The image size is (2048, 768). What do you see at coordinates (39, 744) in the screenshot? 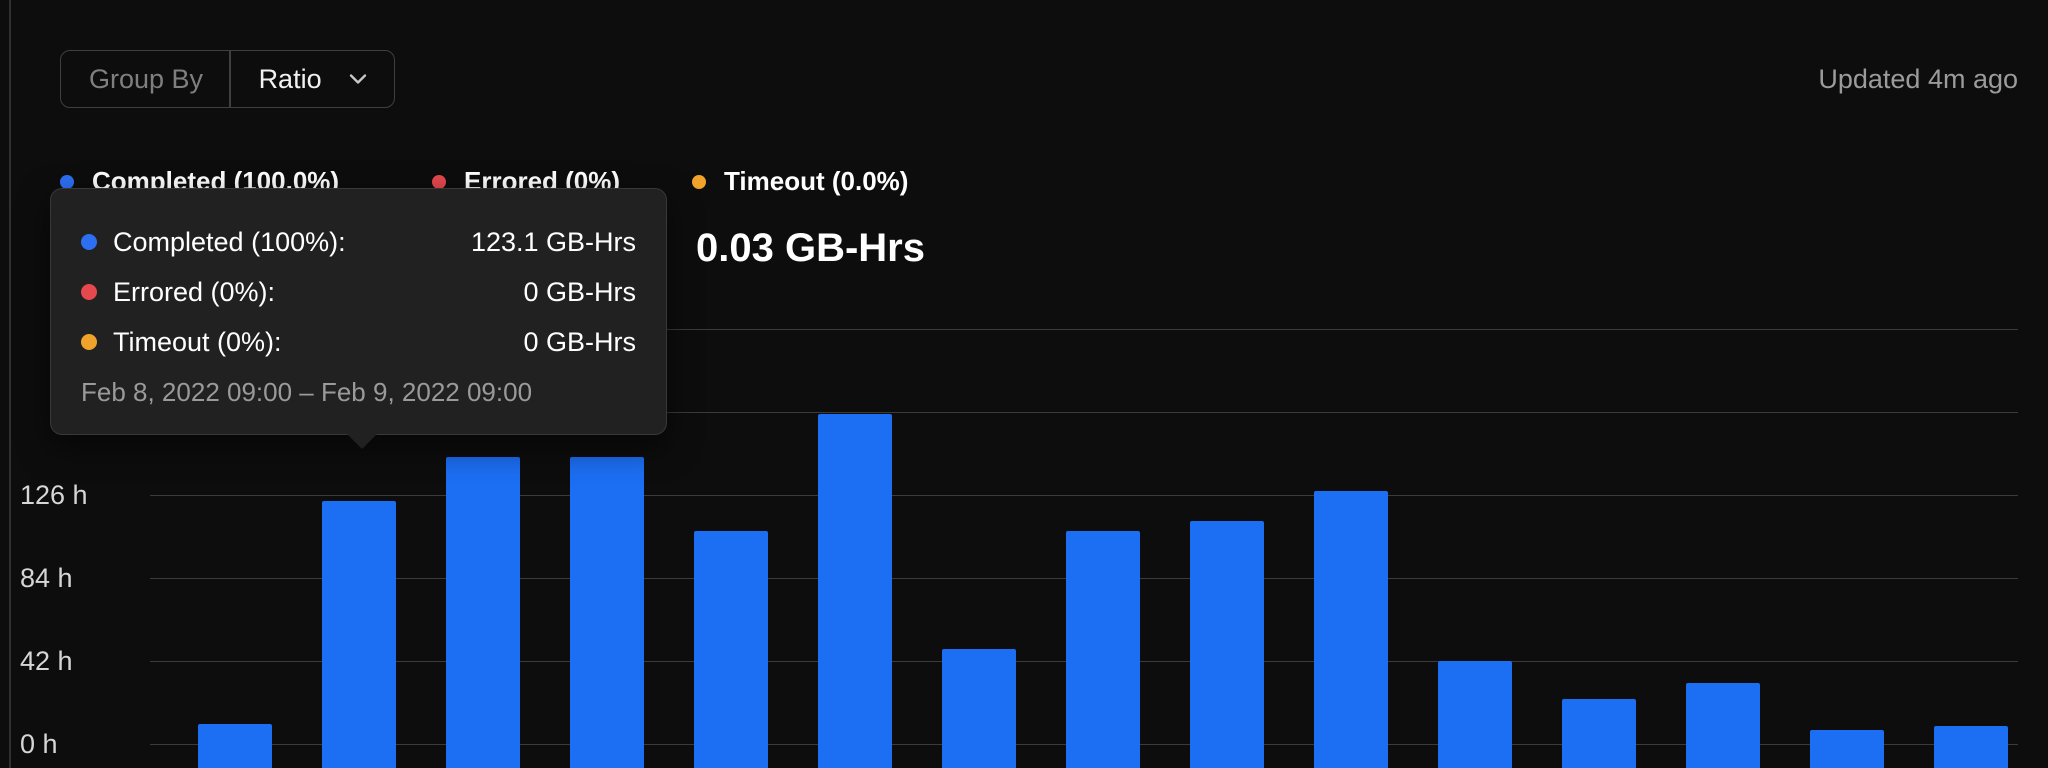
I see `y-axis-label: 0 h` at bounding box center [39, 744].